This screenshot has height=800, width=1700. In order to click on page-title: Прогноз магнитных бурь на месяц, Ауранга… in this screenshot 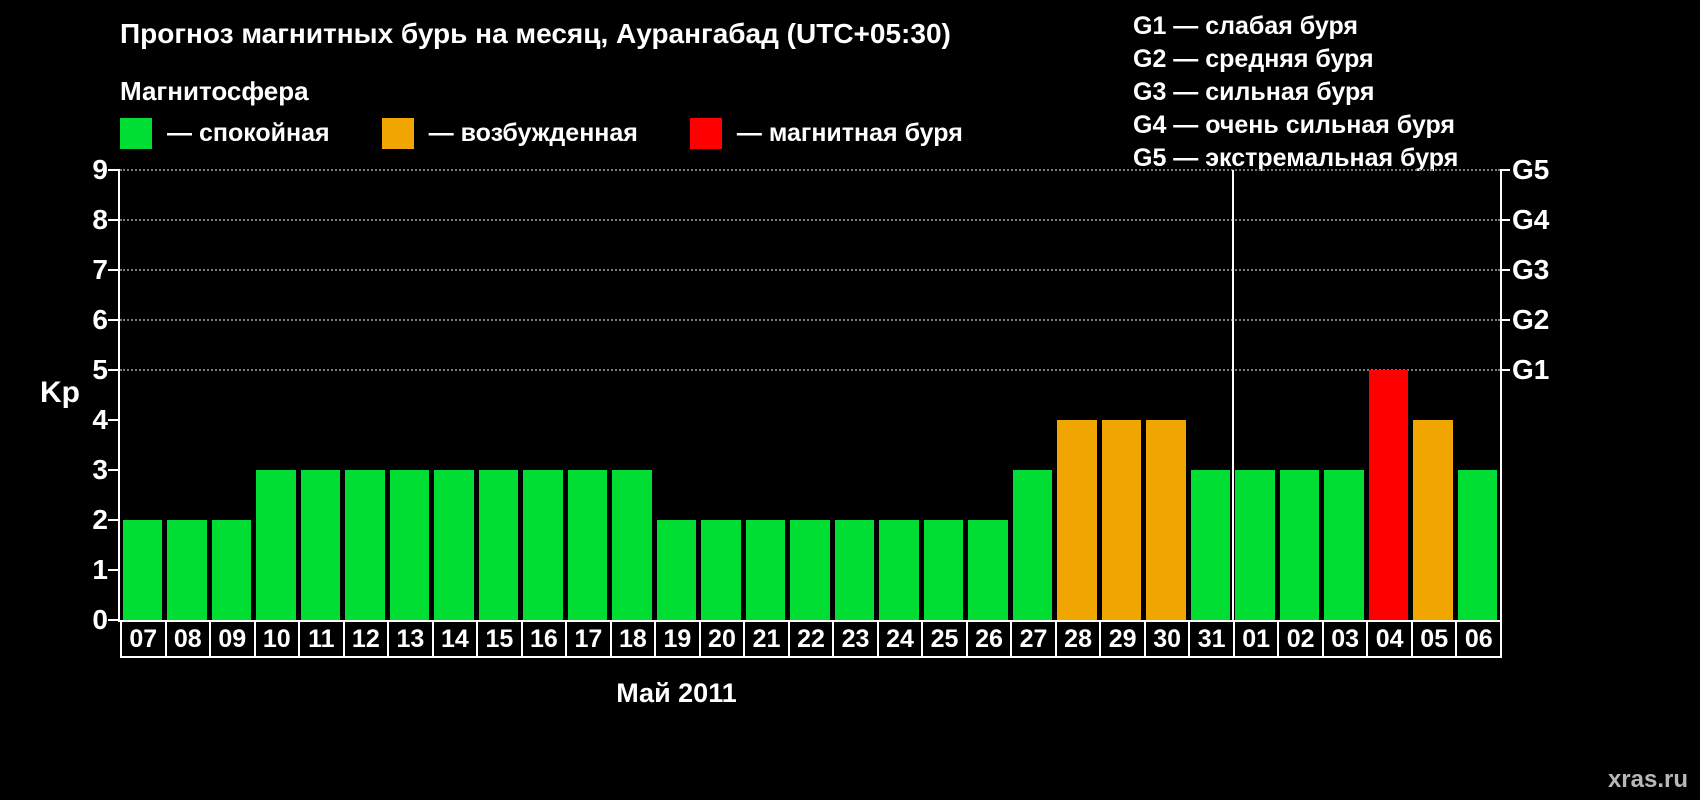, I will do `click(535, 33)`.